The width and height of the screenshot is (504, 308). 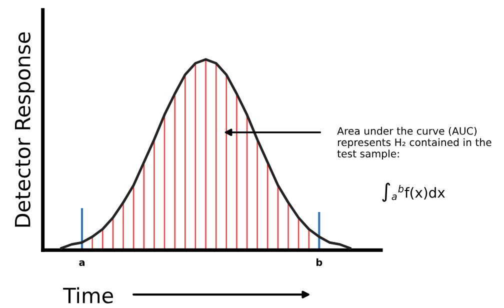 I want to click on x-tick-label: b, so click(x=319, y=262).